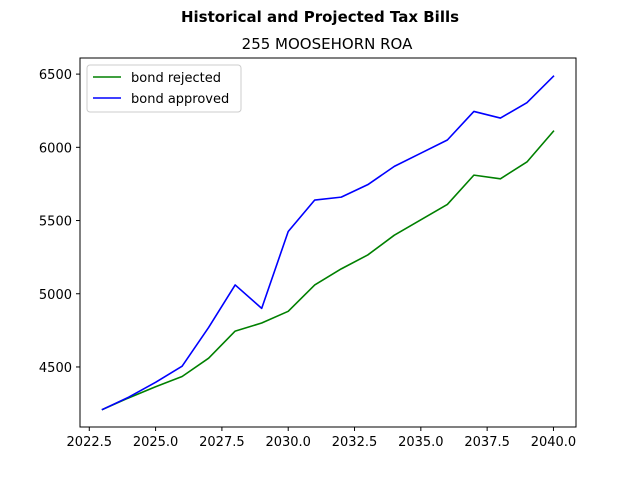 Image resolution: width=640 pixels, height=480 pixels. What do you see at coordinates (156, 442) in the screenshot?
I see `x-tick-label: 2025.0` at bounding box center [156, 442].